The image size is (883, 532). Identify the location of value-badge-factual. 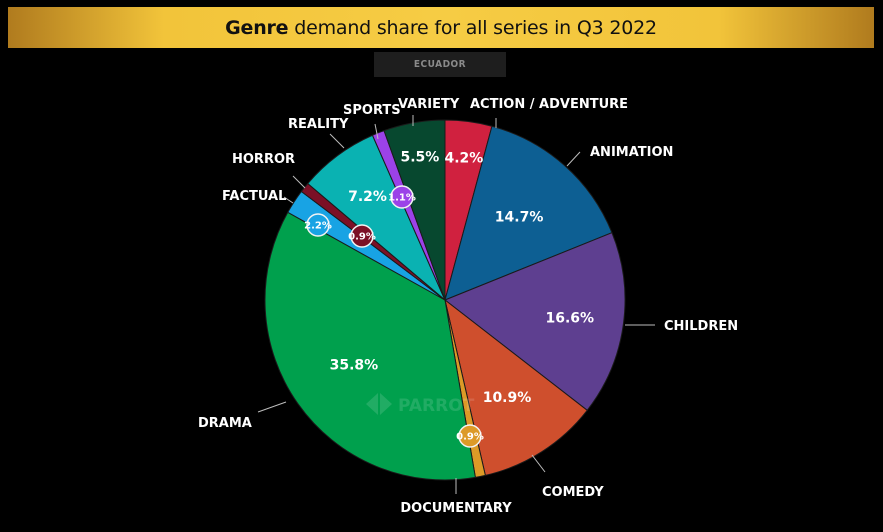
(318, 225).